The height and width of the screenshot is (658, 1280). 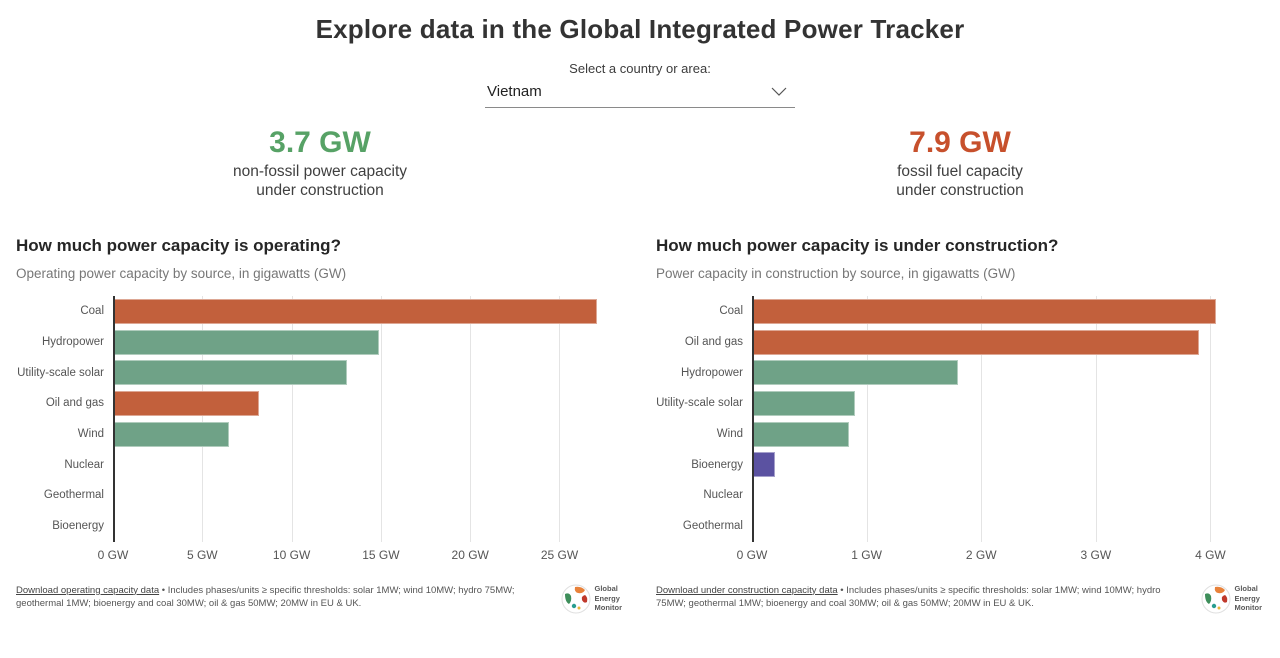 I want to click on fossil-stat-label-line1: fossil fuel capacity, so click(x=960, y=171).